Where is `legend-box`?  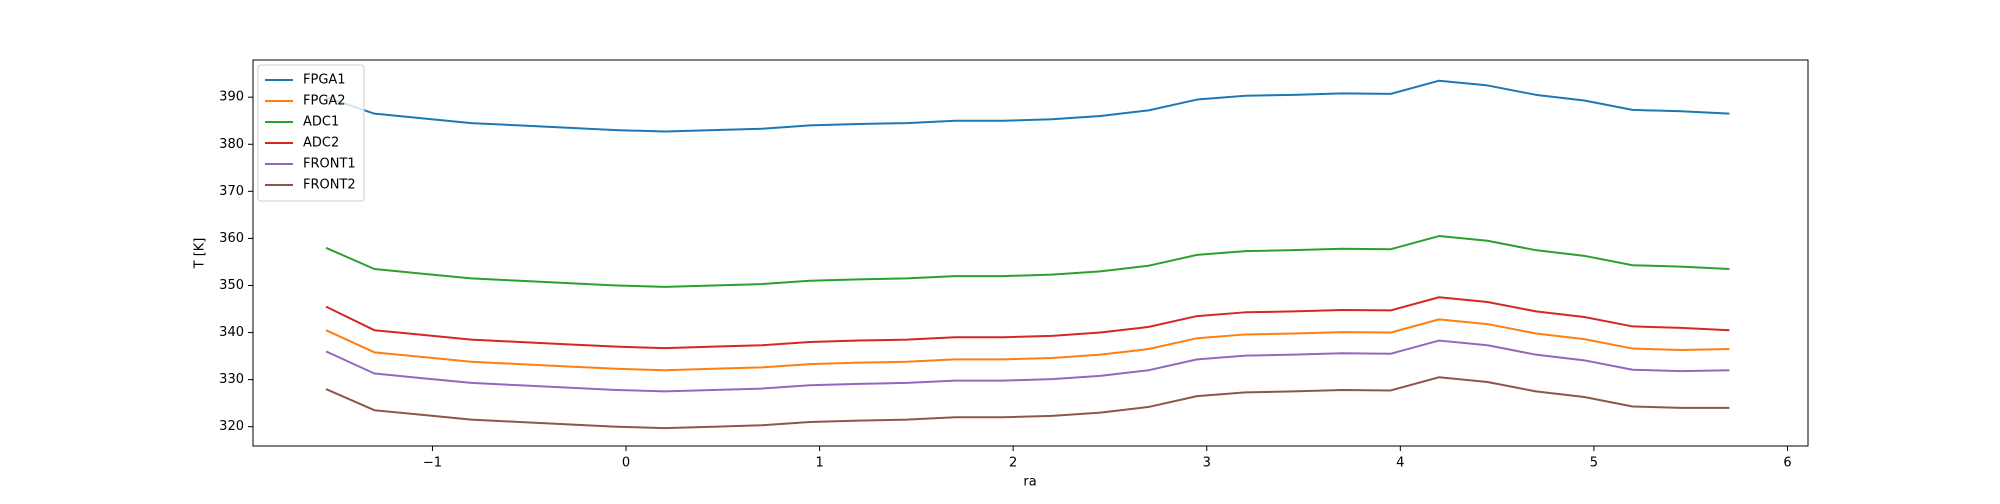 legend-box is located at coordinates (311, 133).